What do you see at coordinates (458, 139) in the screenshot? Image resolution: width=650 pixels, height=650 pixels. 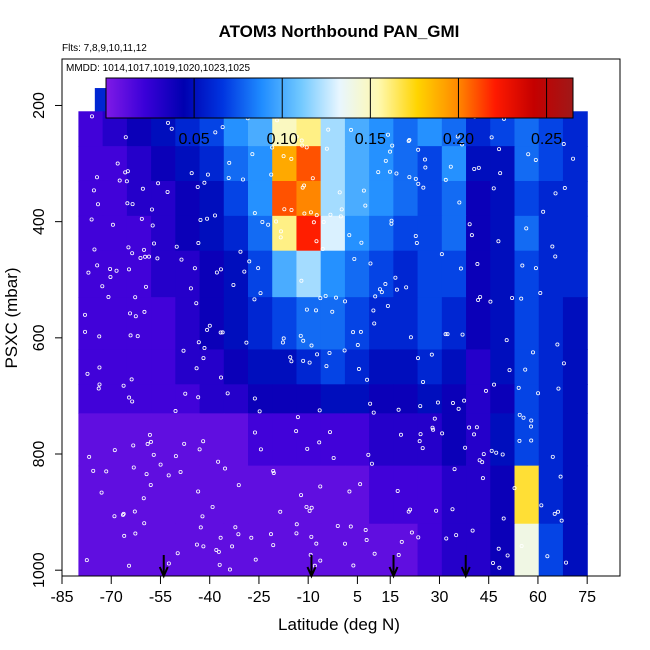 I see `colorbar-tick-label: 0.20` at bounding box center [458, 139].